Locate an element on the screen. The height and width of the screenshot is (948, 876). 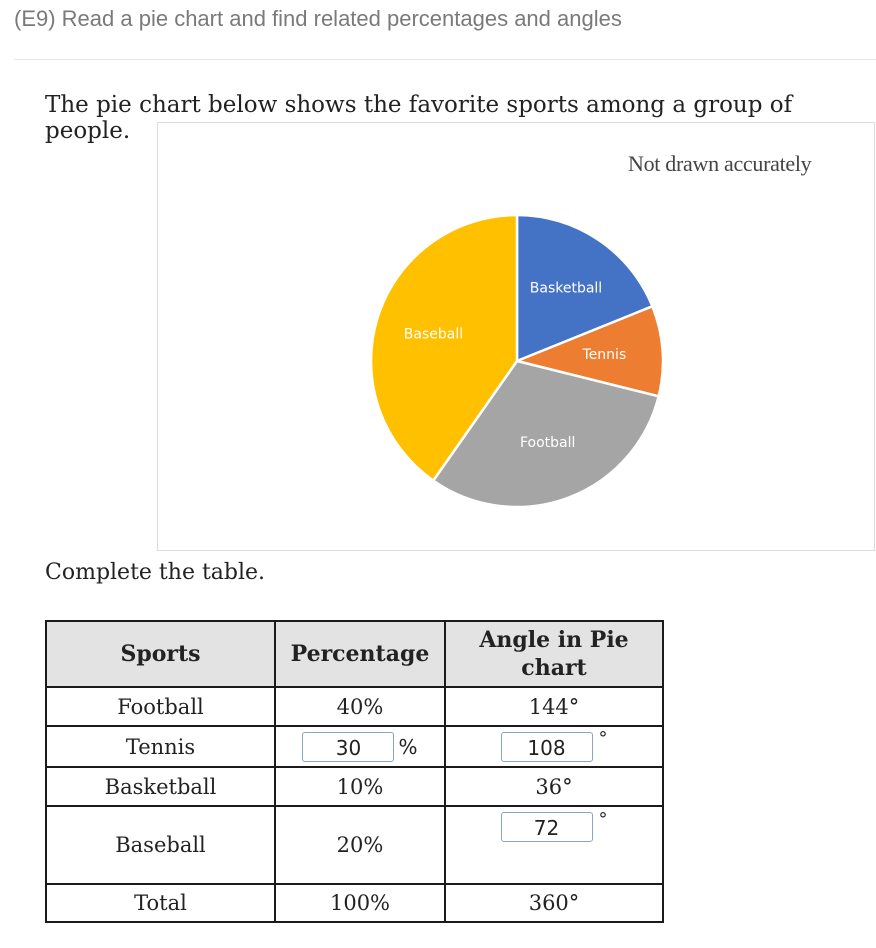
table-row: Tennis 30 % 108 ° is located at coordinates (354, 746).